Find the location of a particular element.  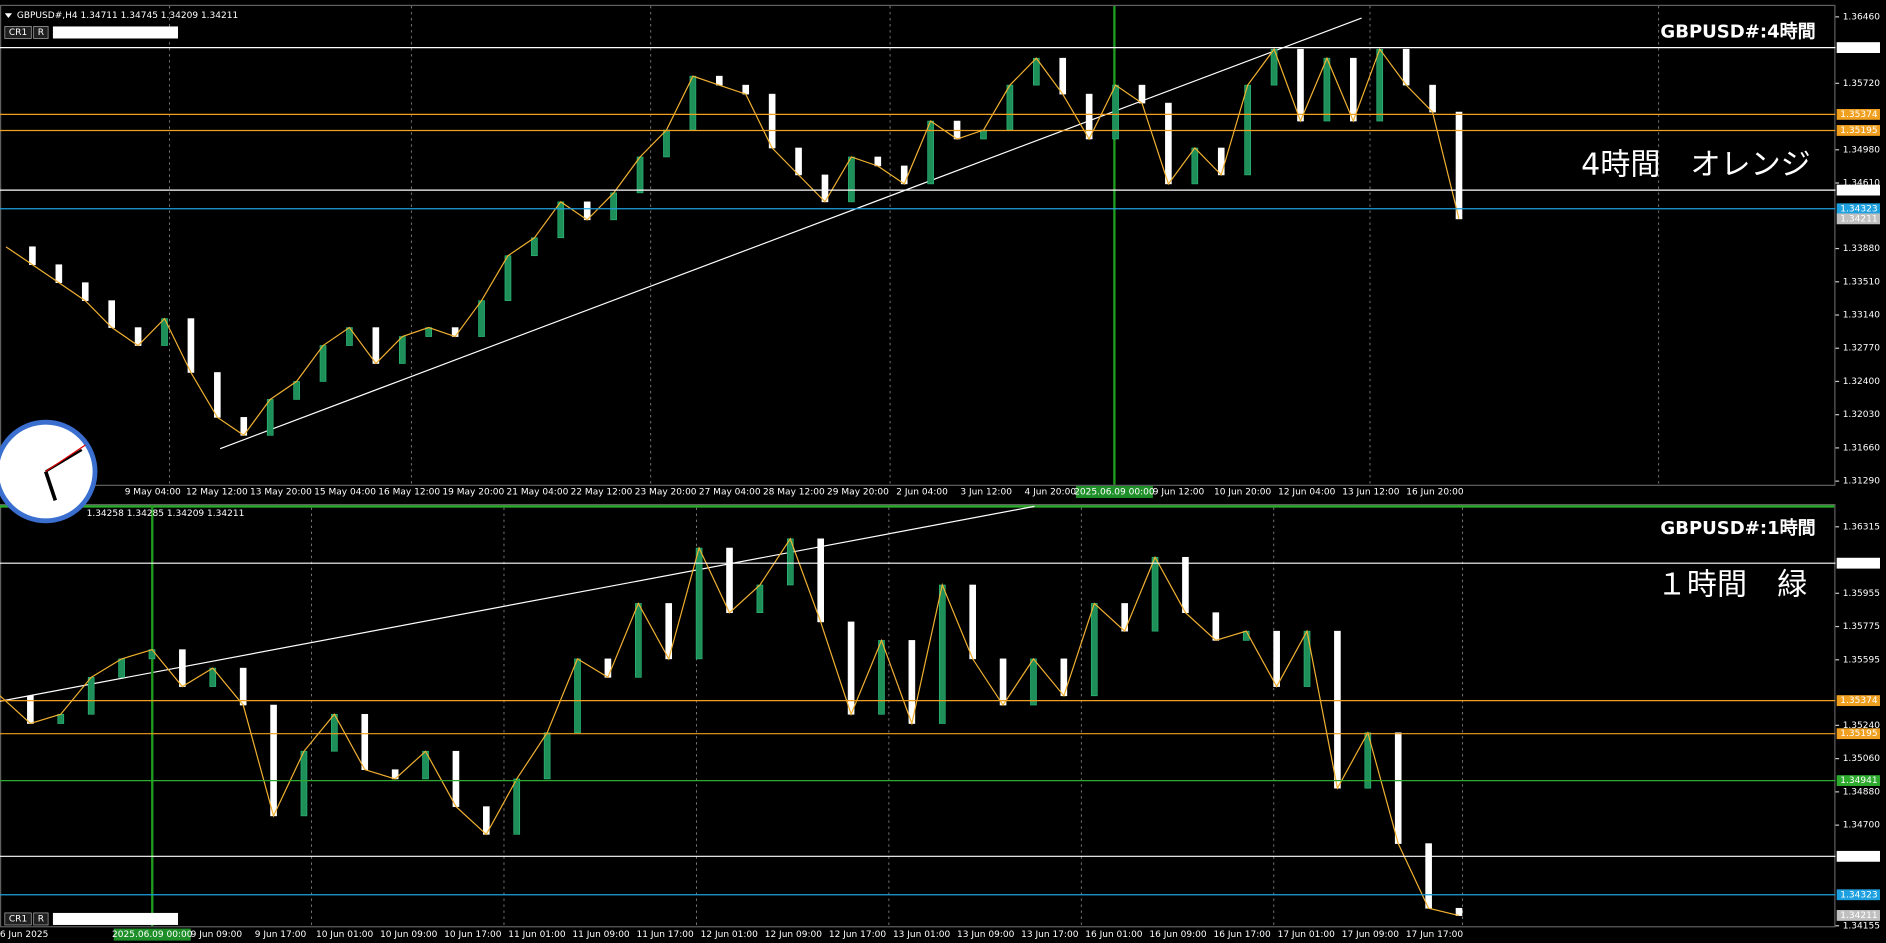

chart-button is located at coordinates (41, 919).